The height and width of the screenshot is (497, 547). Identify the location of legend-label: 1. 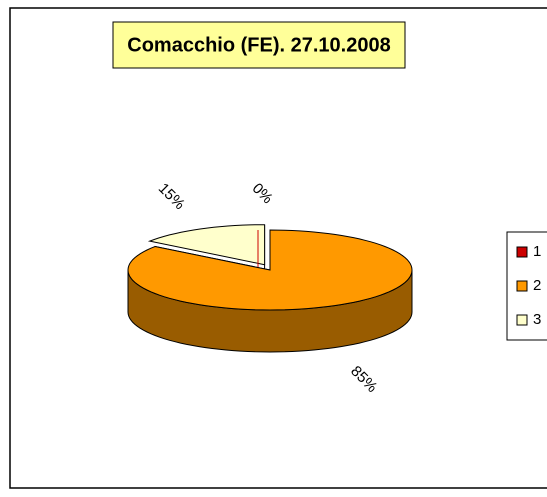
(537, 251).